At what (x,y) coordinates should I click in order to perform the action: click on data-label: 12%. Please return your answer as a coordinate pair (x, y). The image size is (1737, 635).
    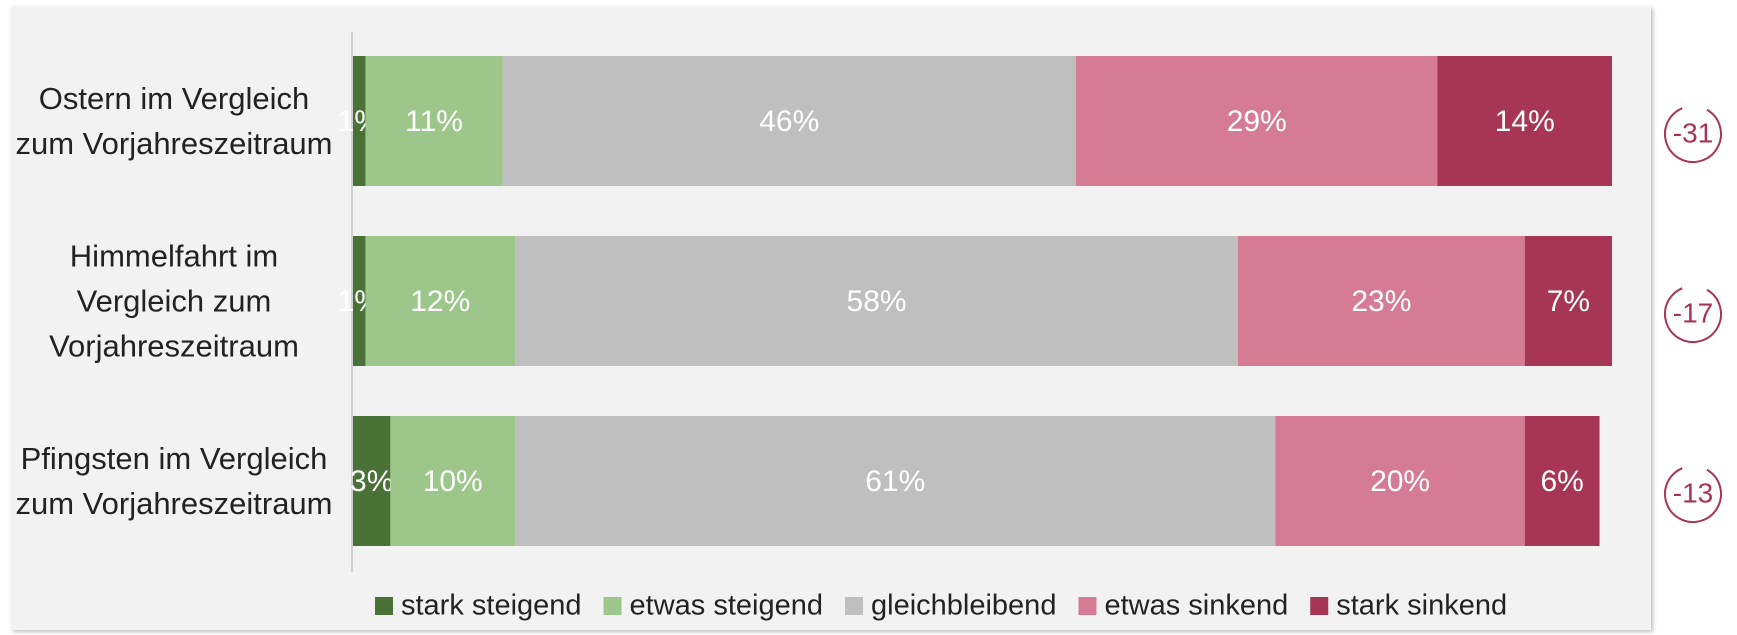
    Looking at the image, I should click on (440, 301).